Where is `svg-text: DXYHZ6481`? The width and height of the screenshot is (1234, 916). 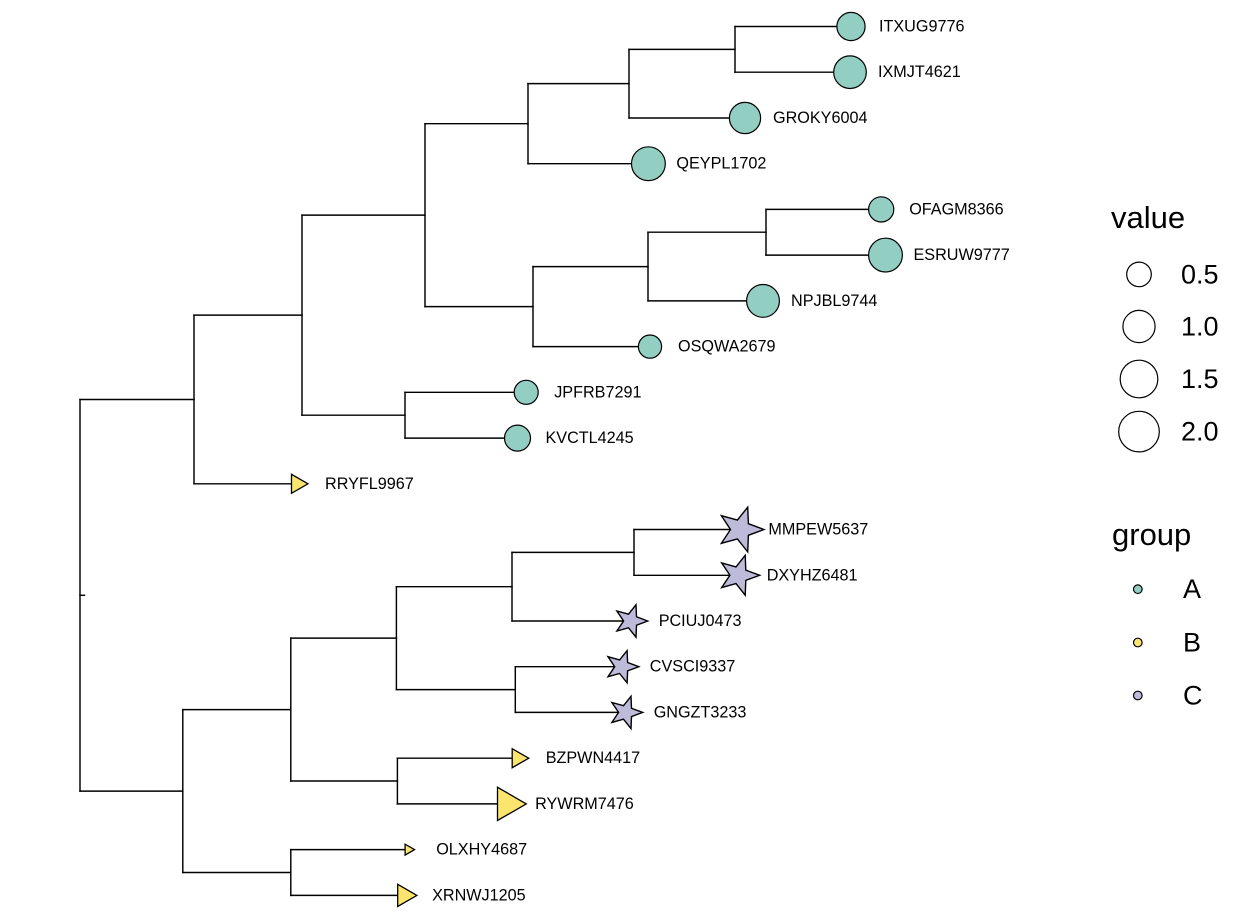
svg-text: DXYHZ6481 is located at coordinates (812, 575).